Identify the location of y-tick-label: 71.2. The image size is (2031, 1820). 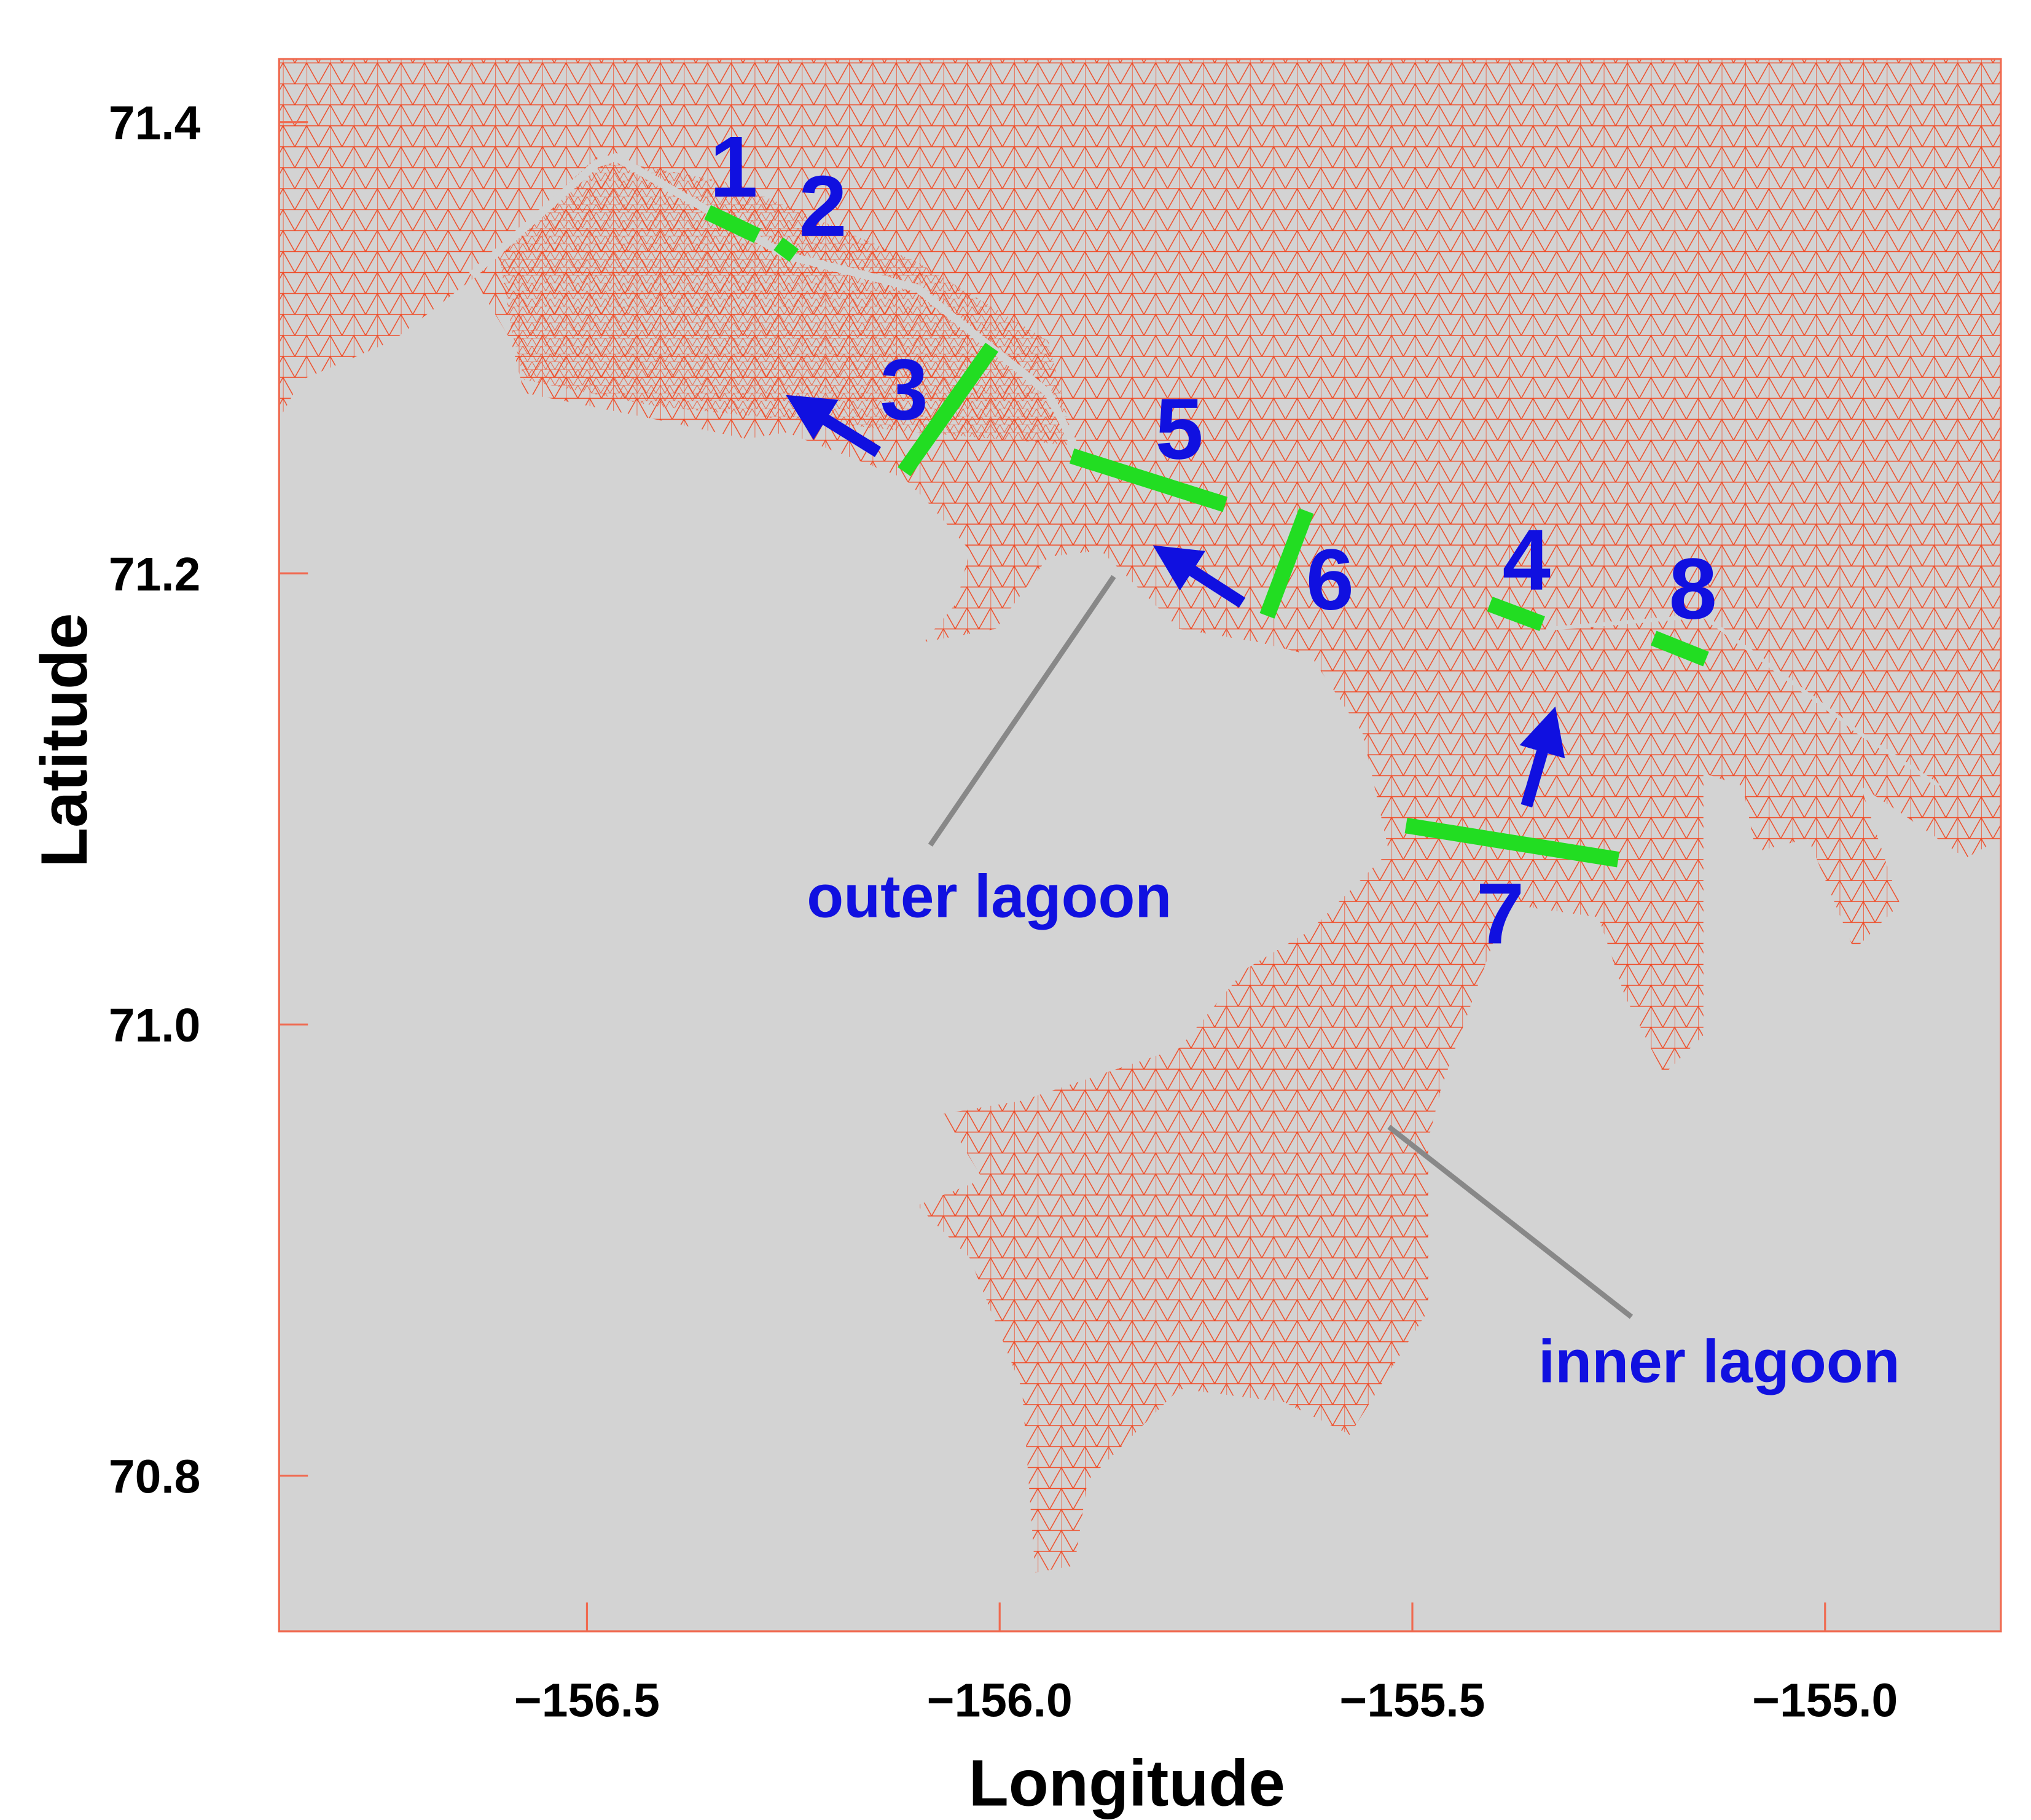
(154, 575).